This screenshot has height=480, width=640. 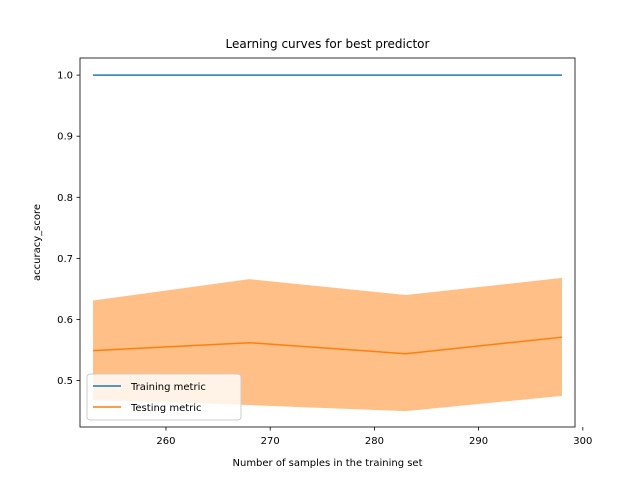 What do you see at coordinates (65, 259) in the screenshot?
I see `y-tick-label: 0.7` at bounding box center [65, 259].